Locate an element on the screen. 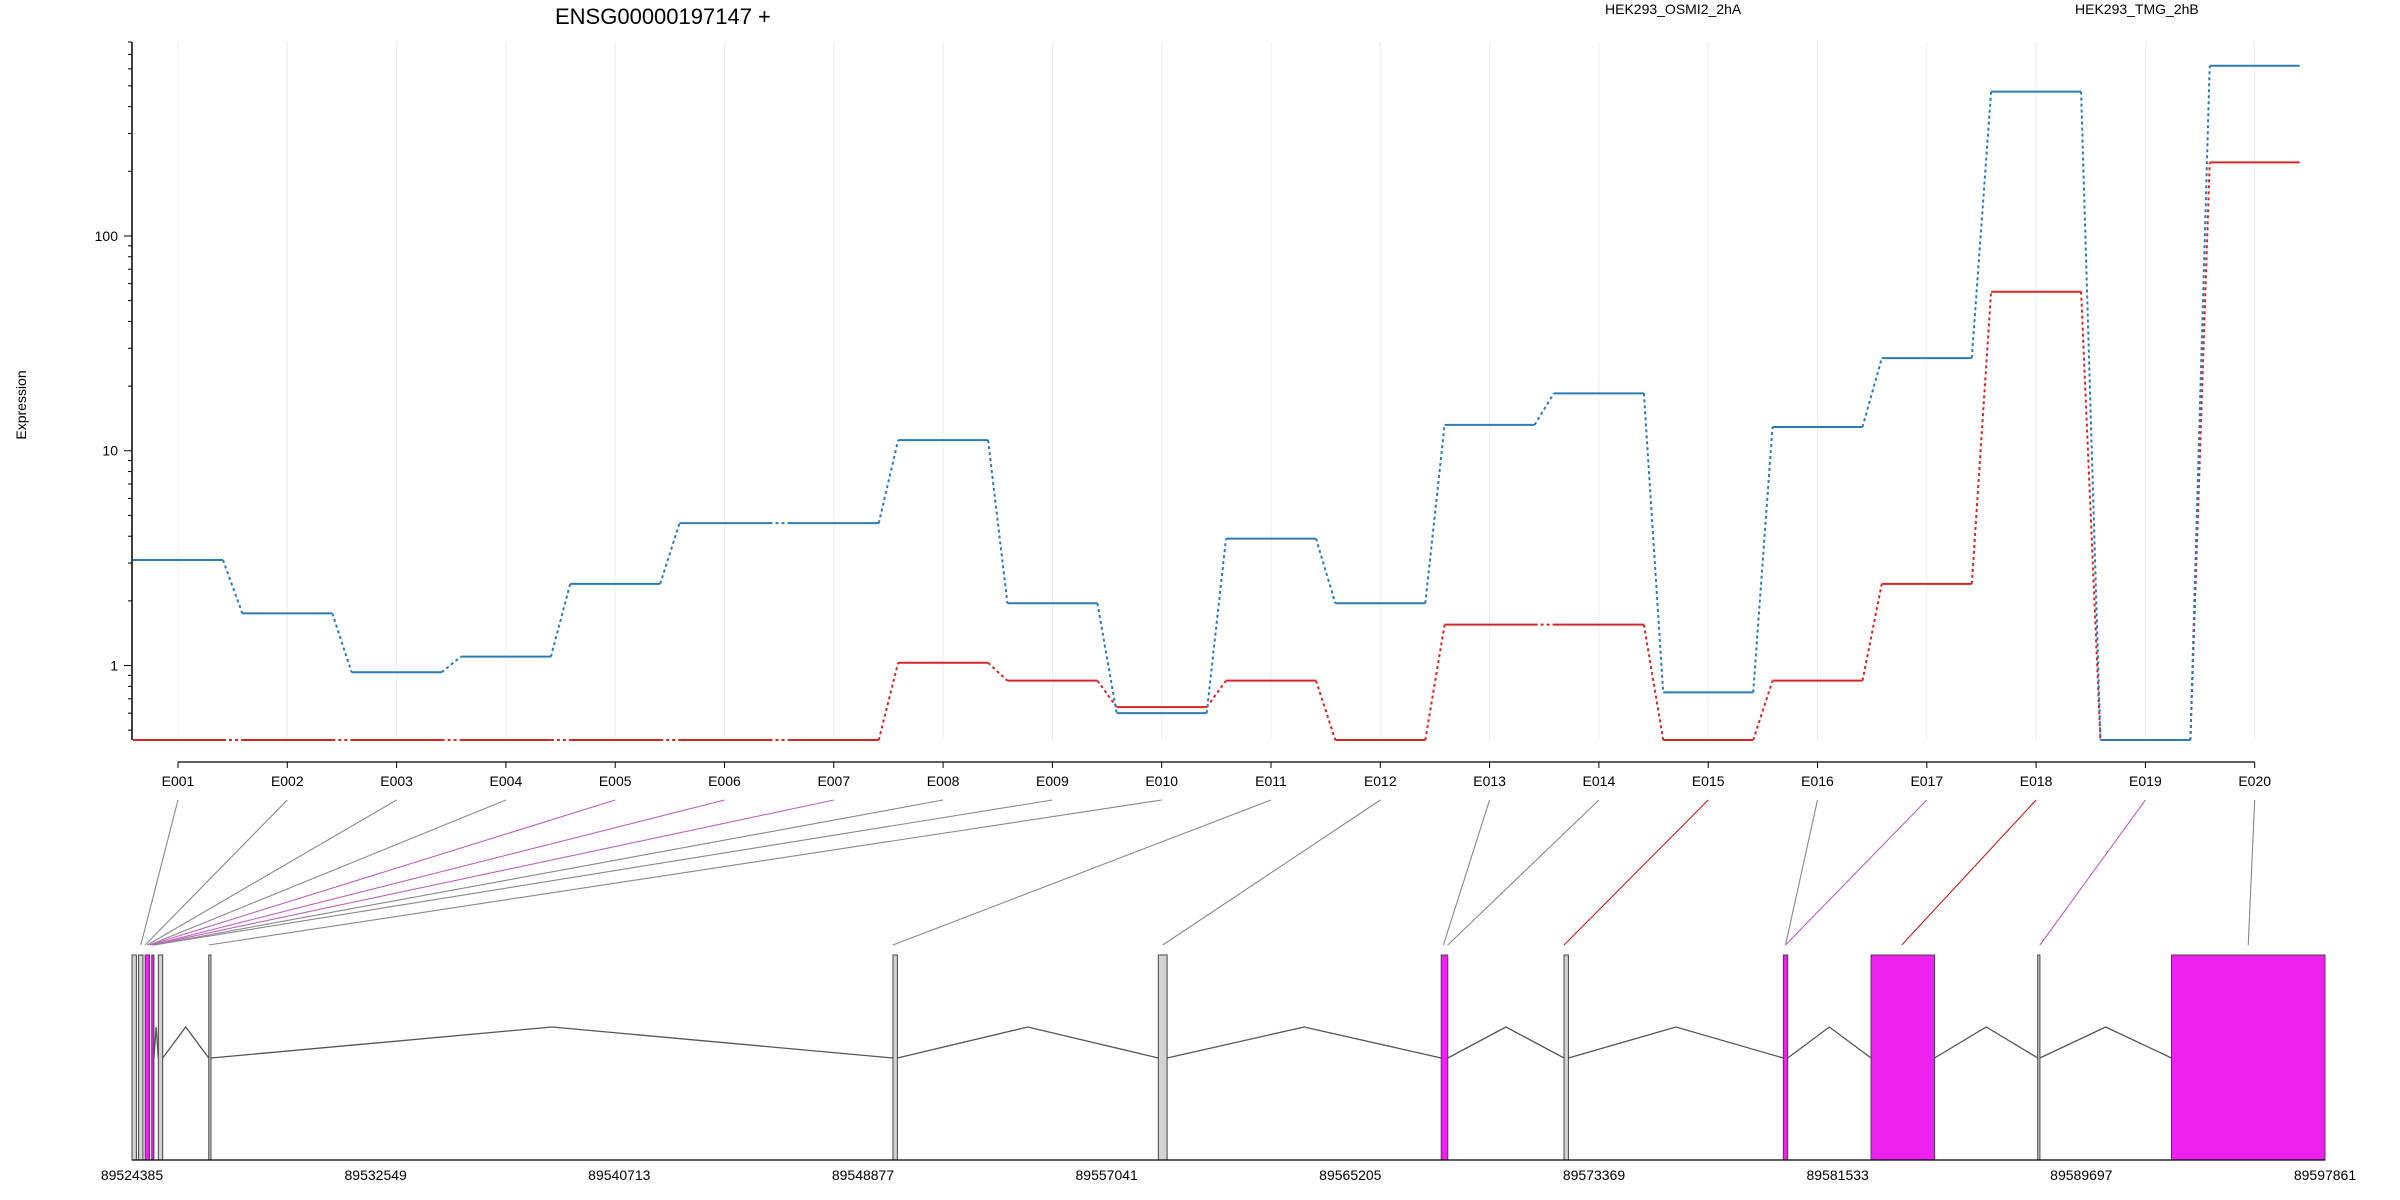  x-tick-label: E012 is located at coordinates (1380, 781).